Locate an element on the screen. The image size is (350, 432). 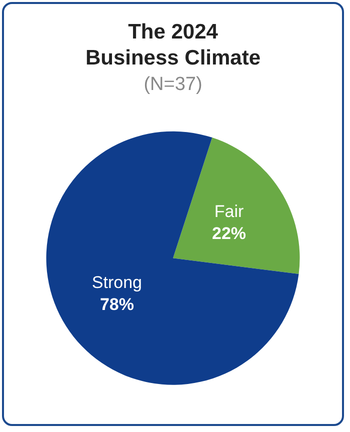
data-label: 78% is located at coordinates (117, 304).